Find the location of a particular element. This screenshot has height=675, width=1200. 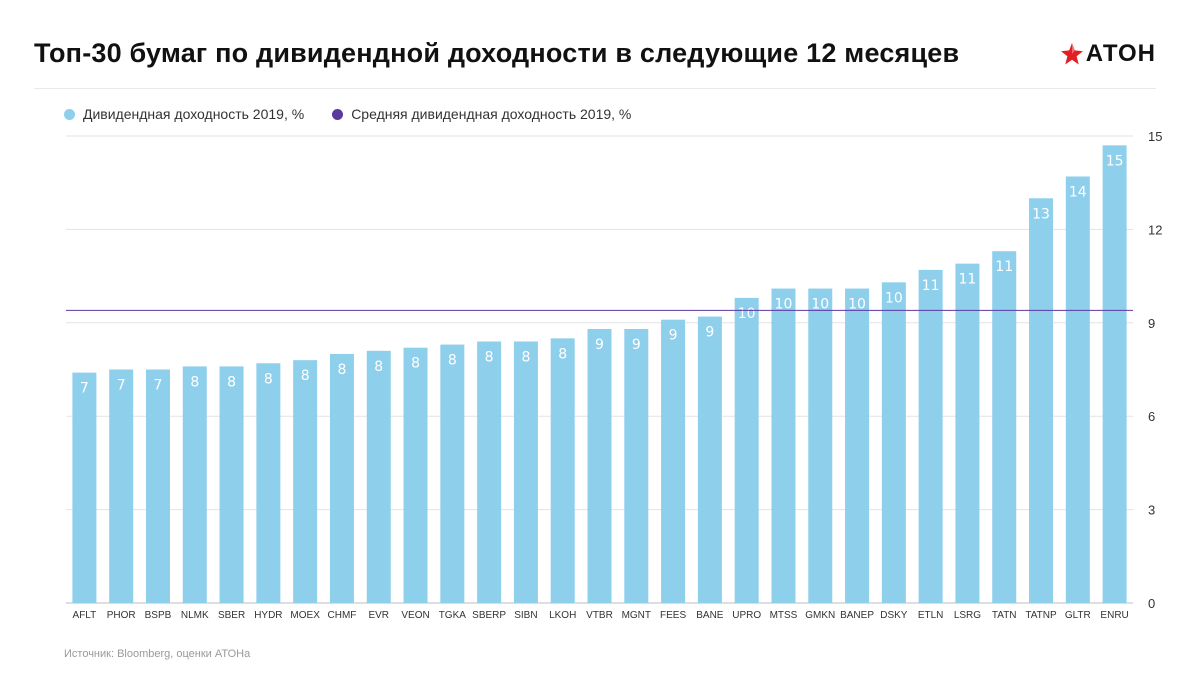

x-tick-label: FEES is located at coordinates (673, 615).